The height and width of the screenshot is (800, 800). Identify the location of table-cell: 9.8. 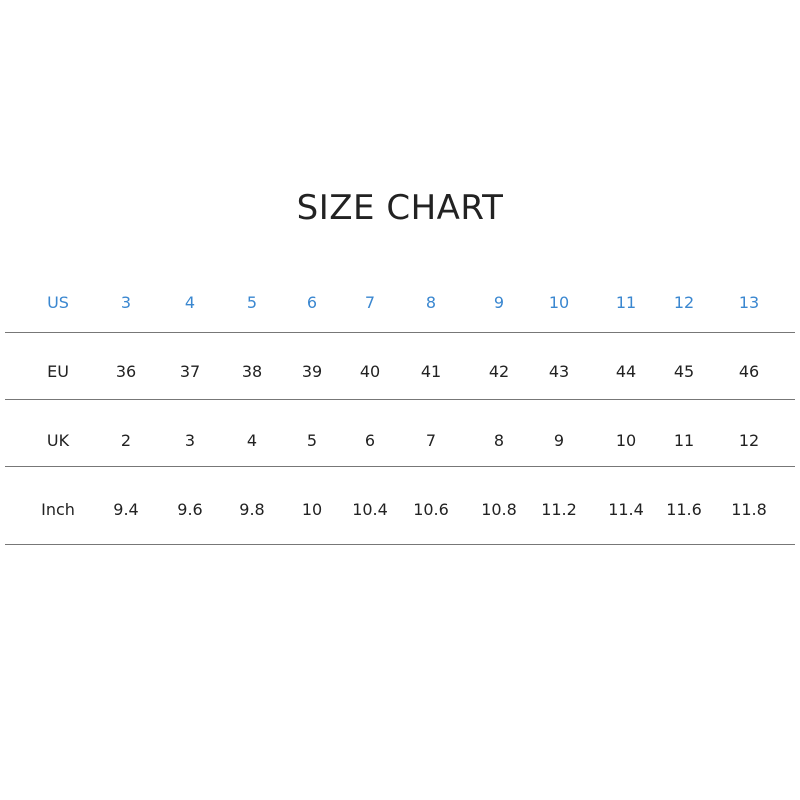
(252, 509).